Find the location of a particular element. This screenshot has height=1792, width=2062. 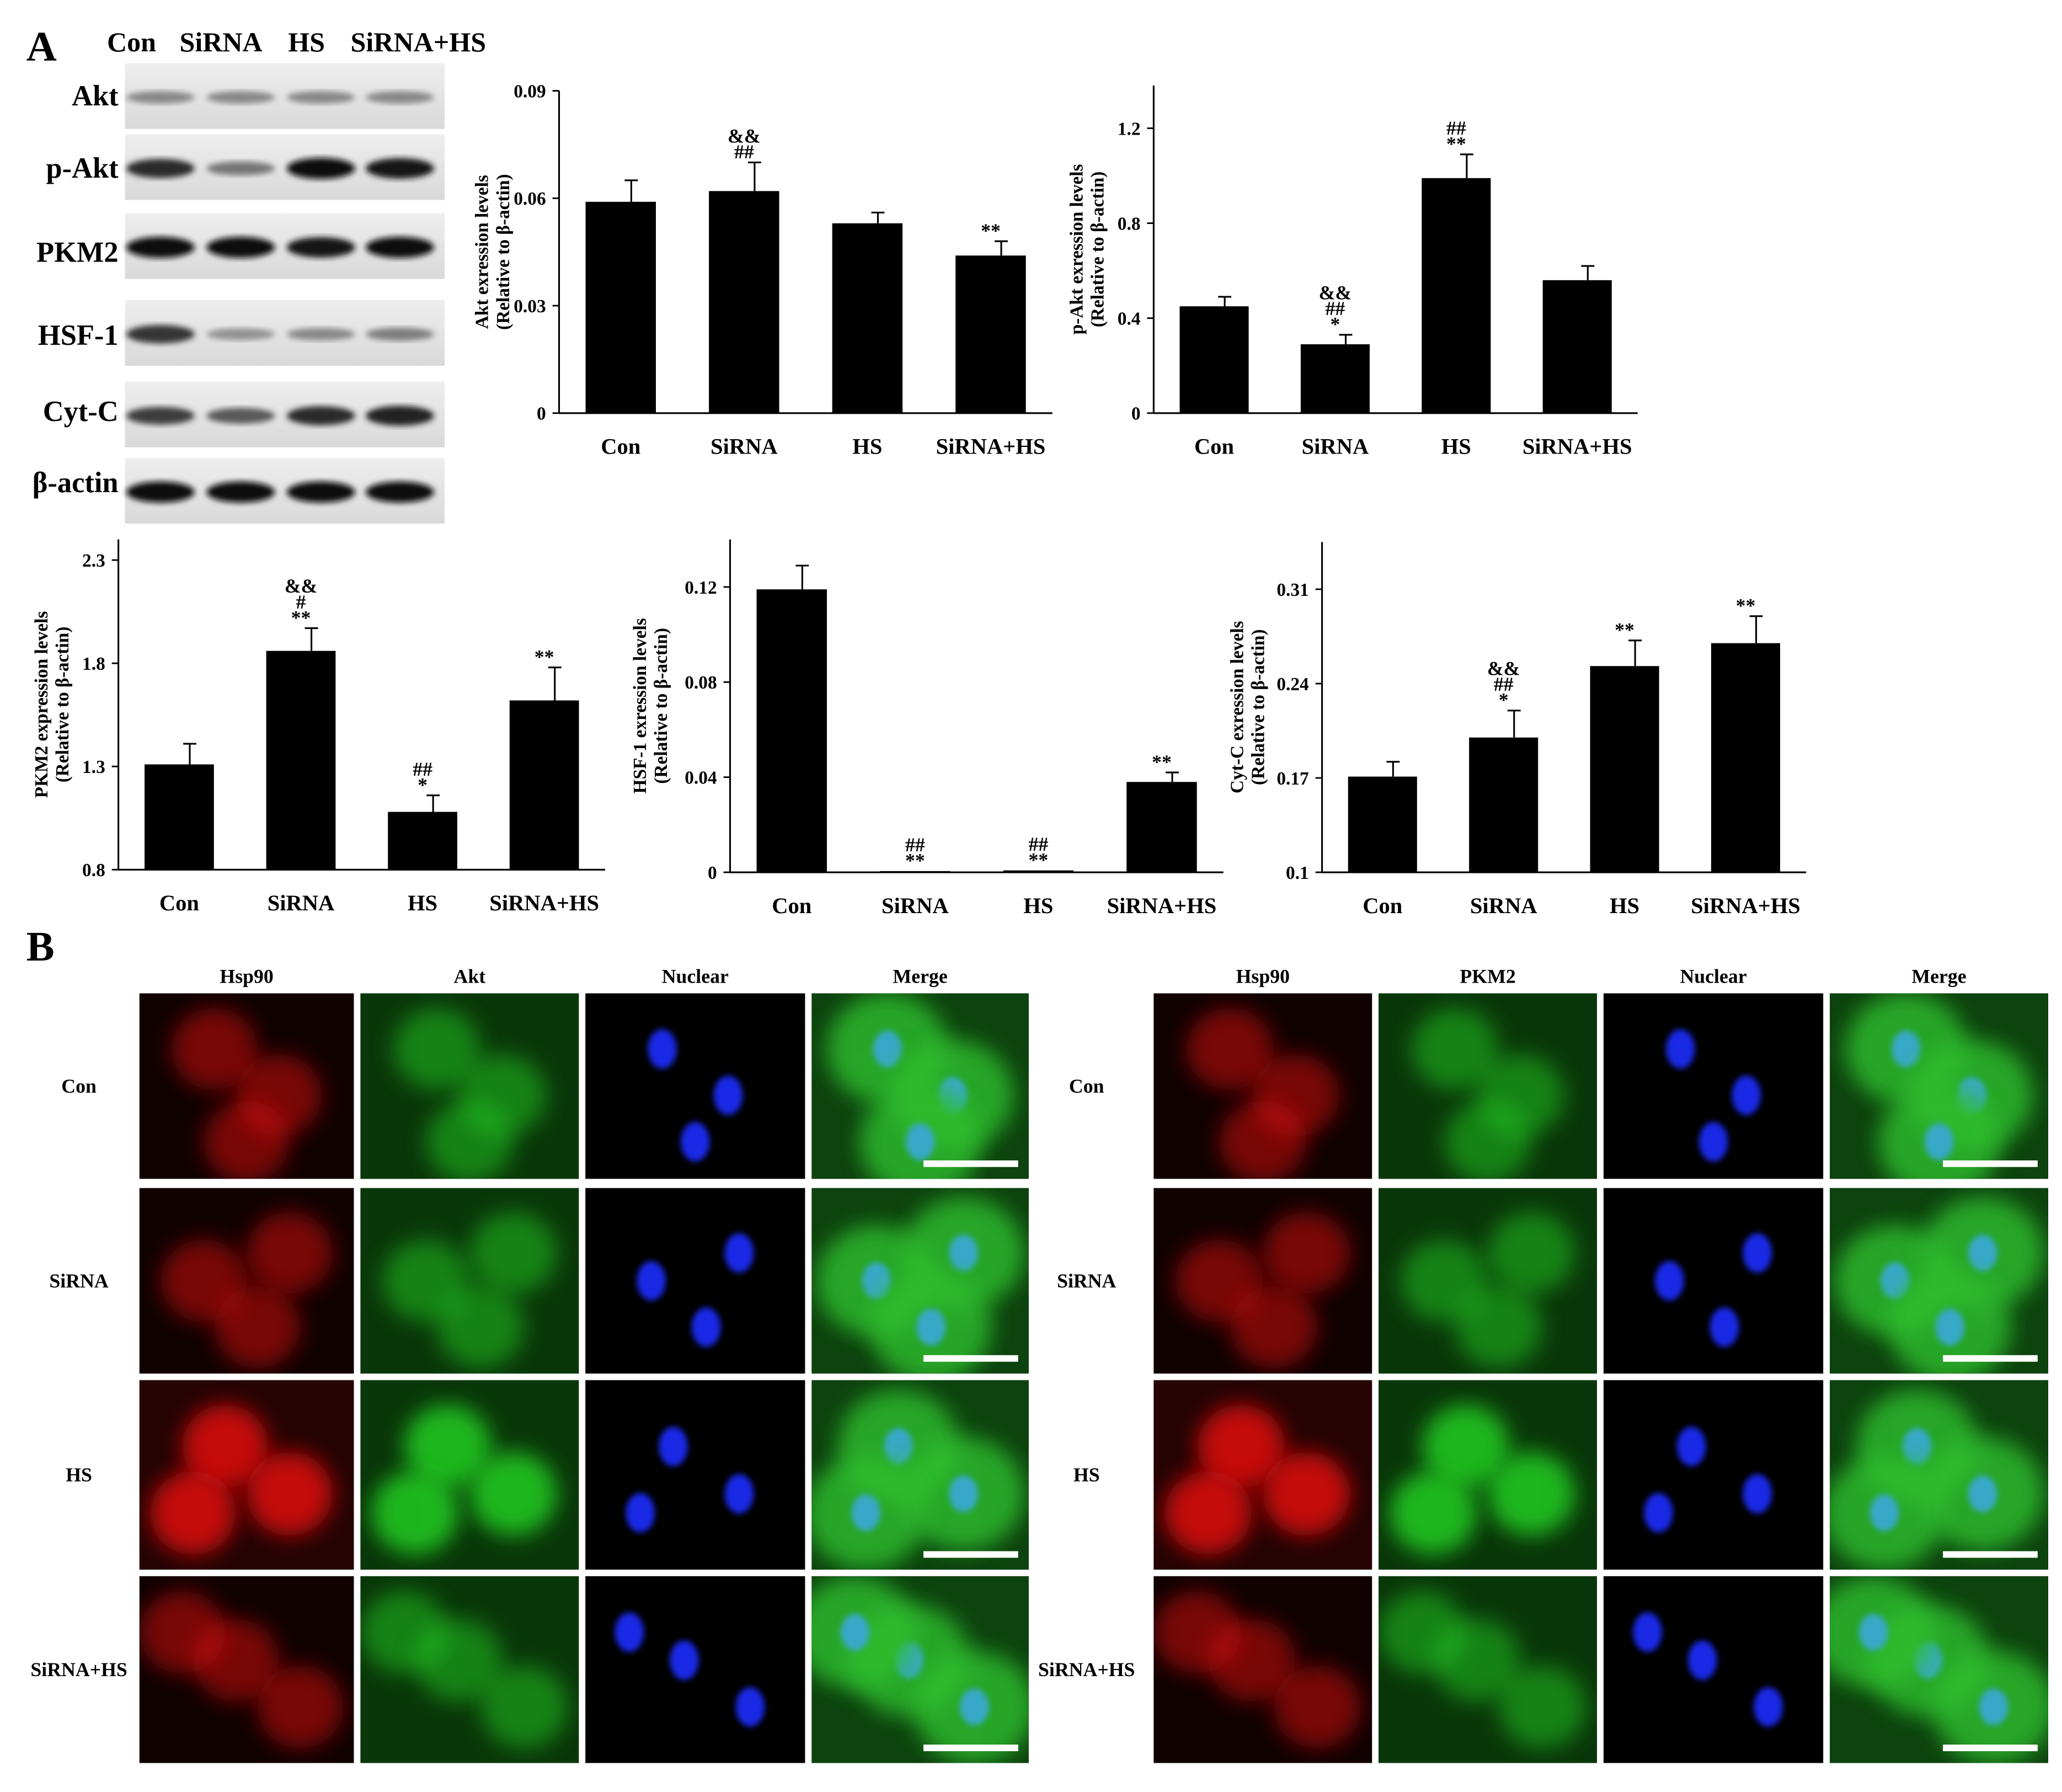

scale-bar is located at coordinates (1990, 1358).